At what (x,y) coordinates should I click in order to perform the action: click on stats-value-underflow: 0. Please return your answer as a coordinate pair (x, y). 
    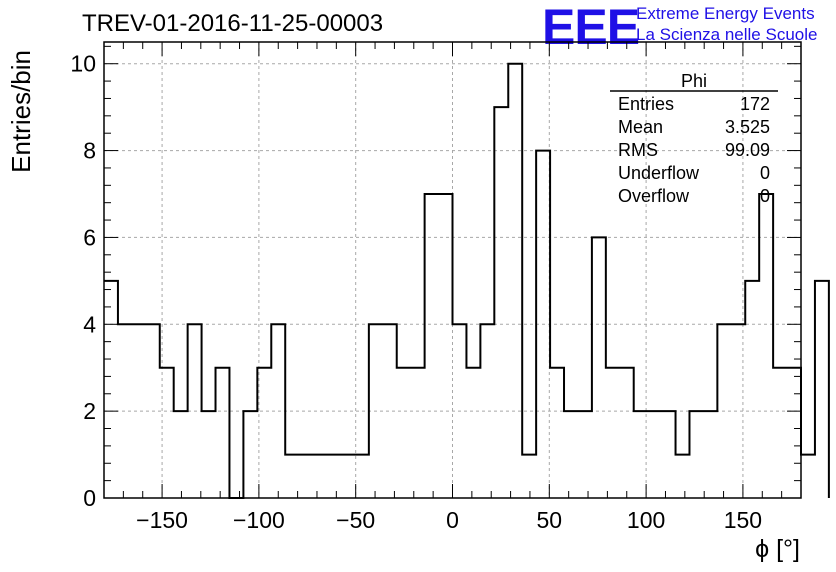
    Looking at the image, I should click on (765, 173).